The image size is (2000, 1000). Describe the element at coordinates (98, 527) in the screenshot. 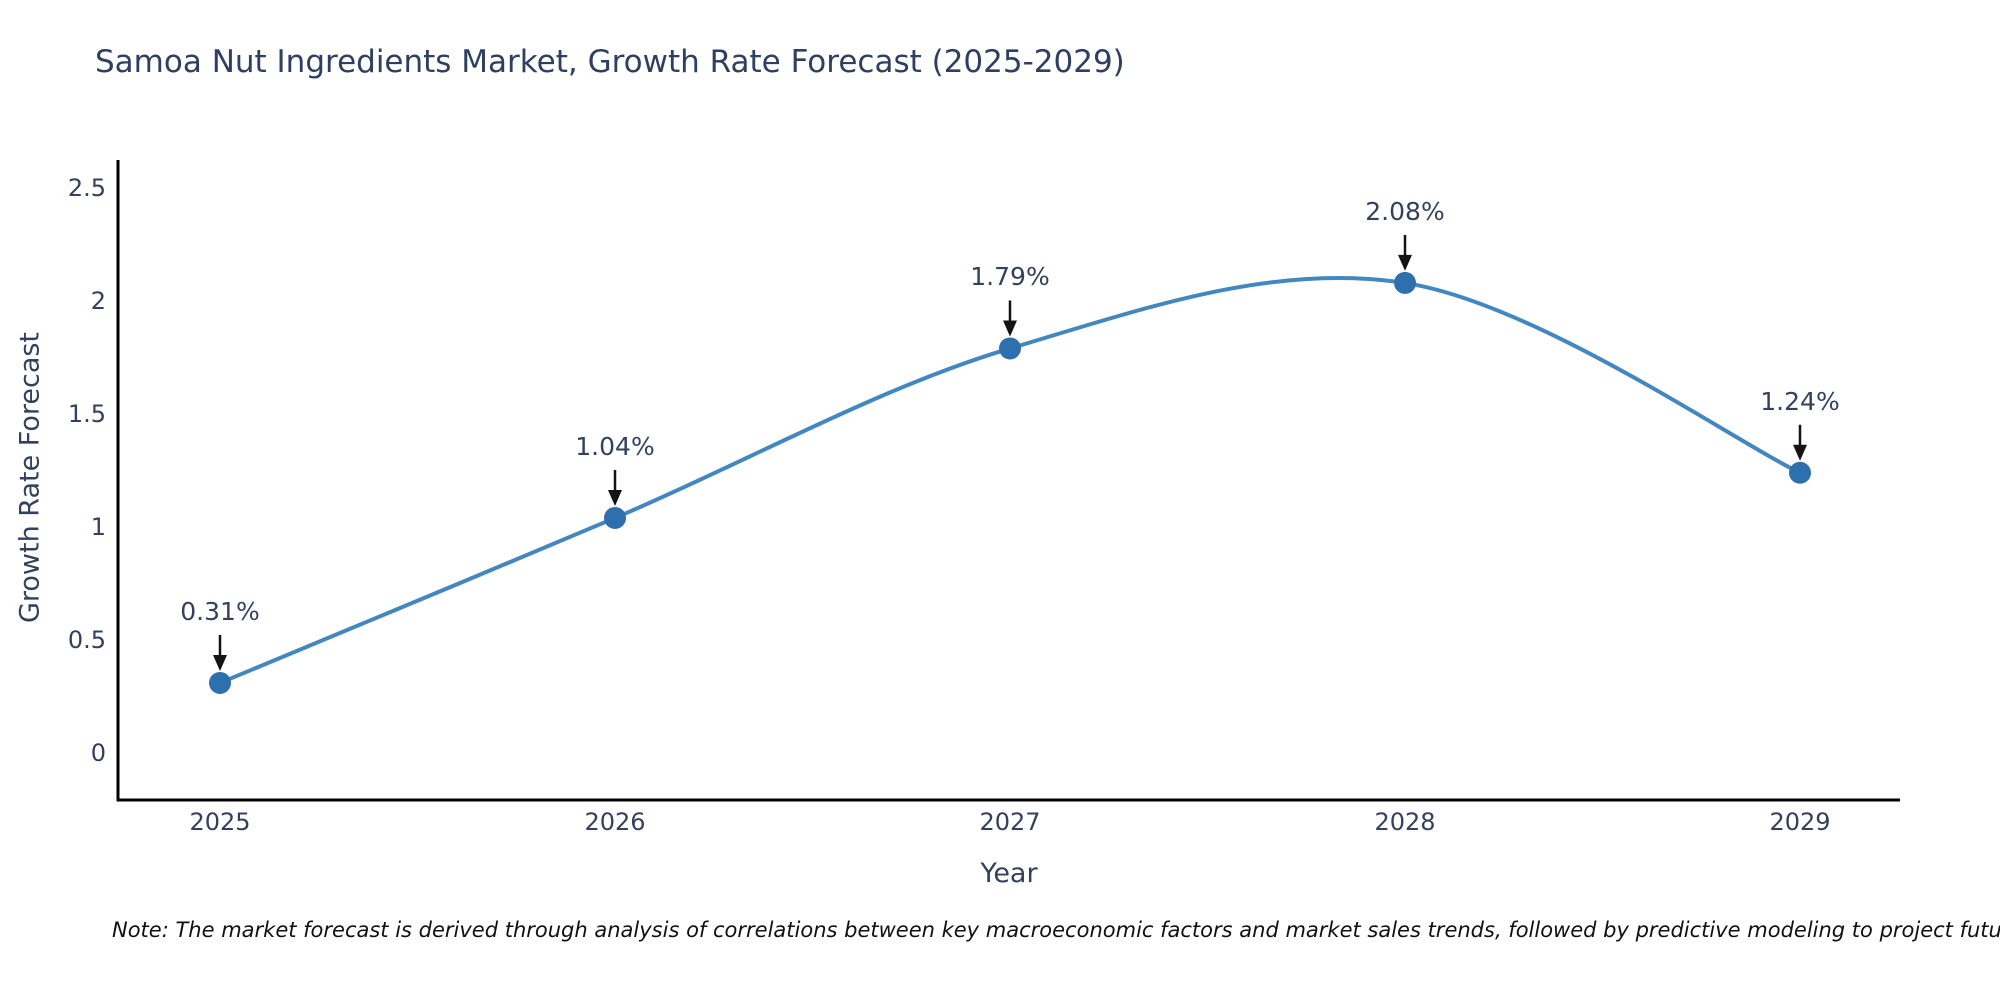

I see `y-tick-label: 1` at that location.